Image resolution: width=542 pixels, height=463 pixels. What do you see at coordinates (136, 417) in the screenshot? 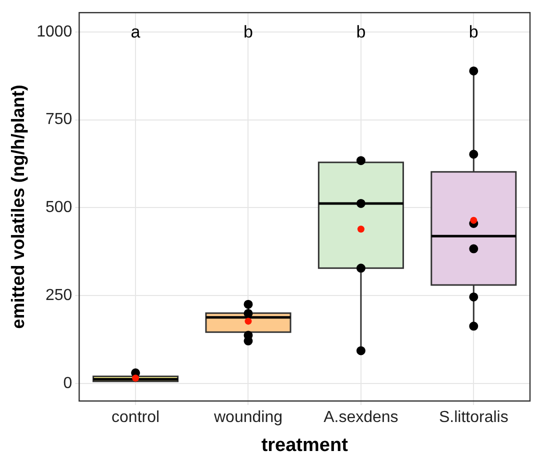
I see `x-tick-label: control` at bounding box center [136, 417].